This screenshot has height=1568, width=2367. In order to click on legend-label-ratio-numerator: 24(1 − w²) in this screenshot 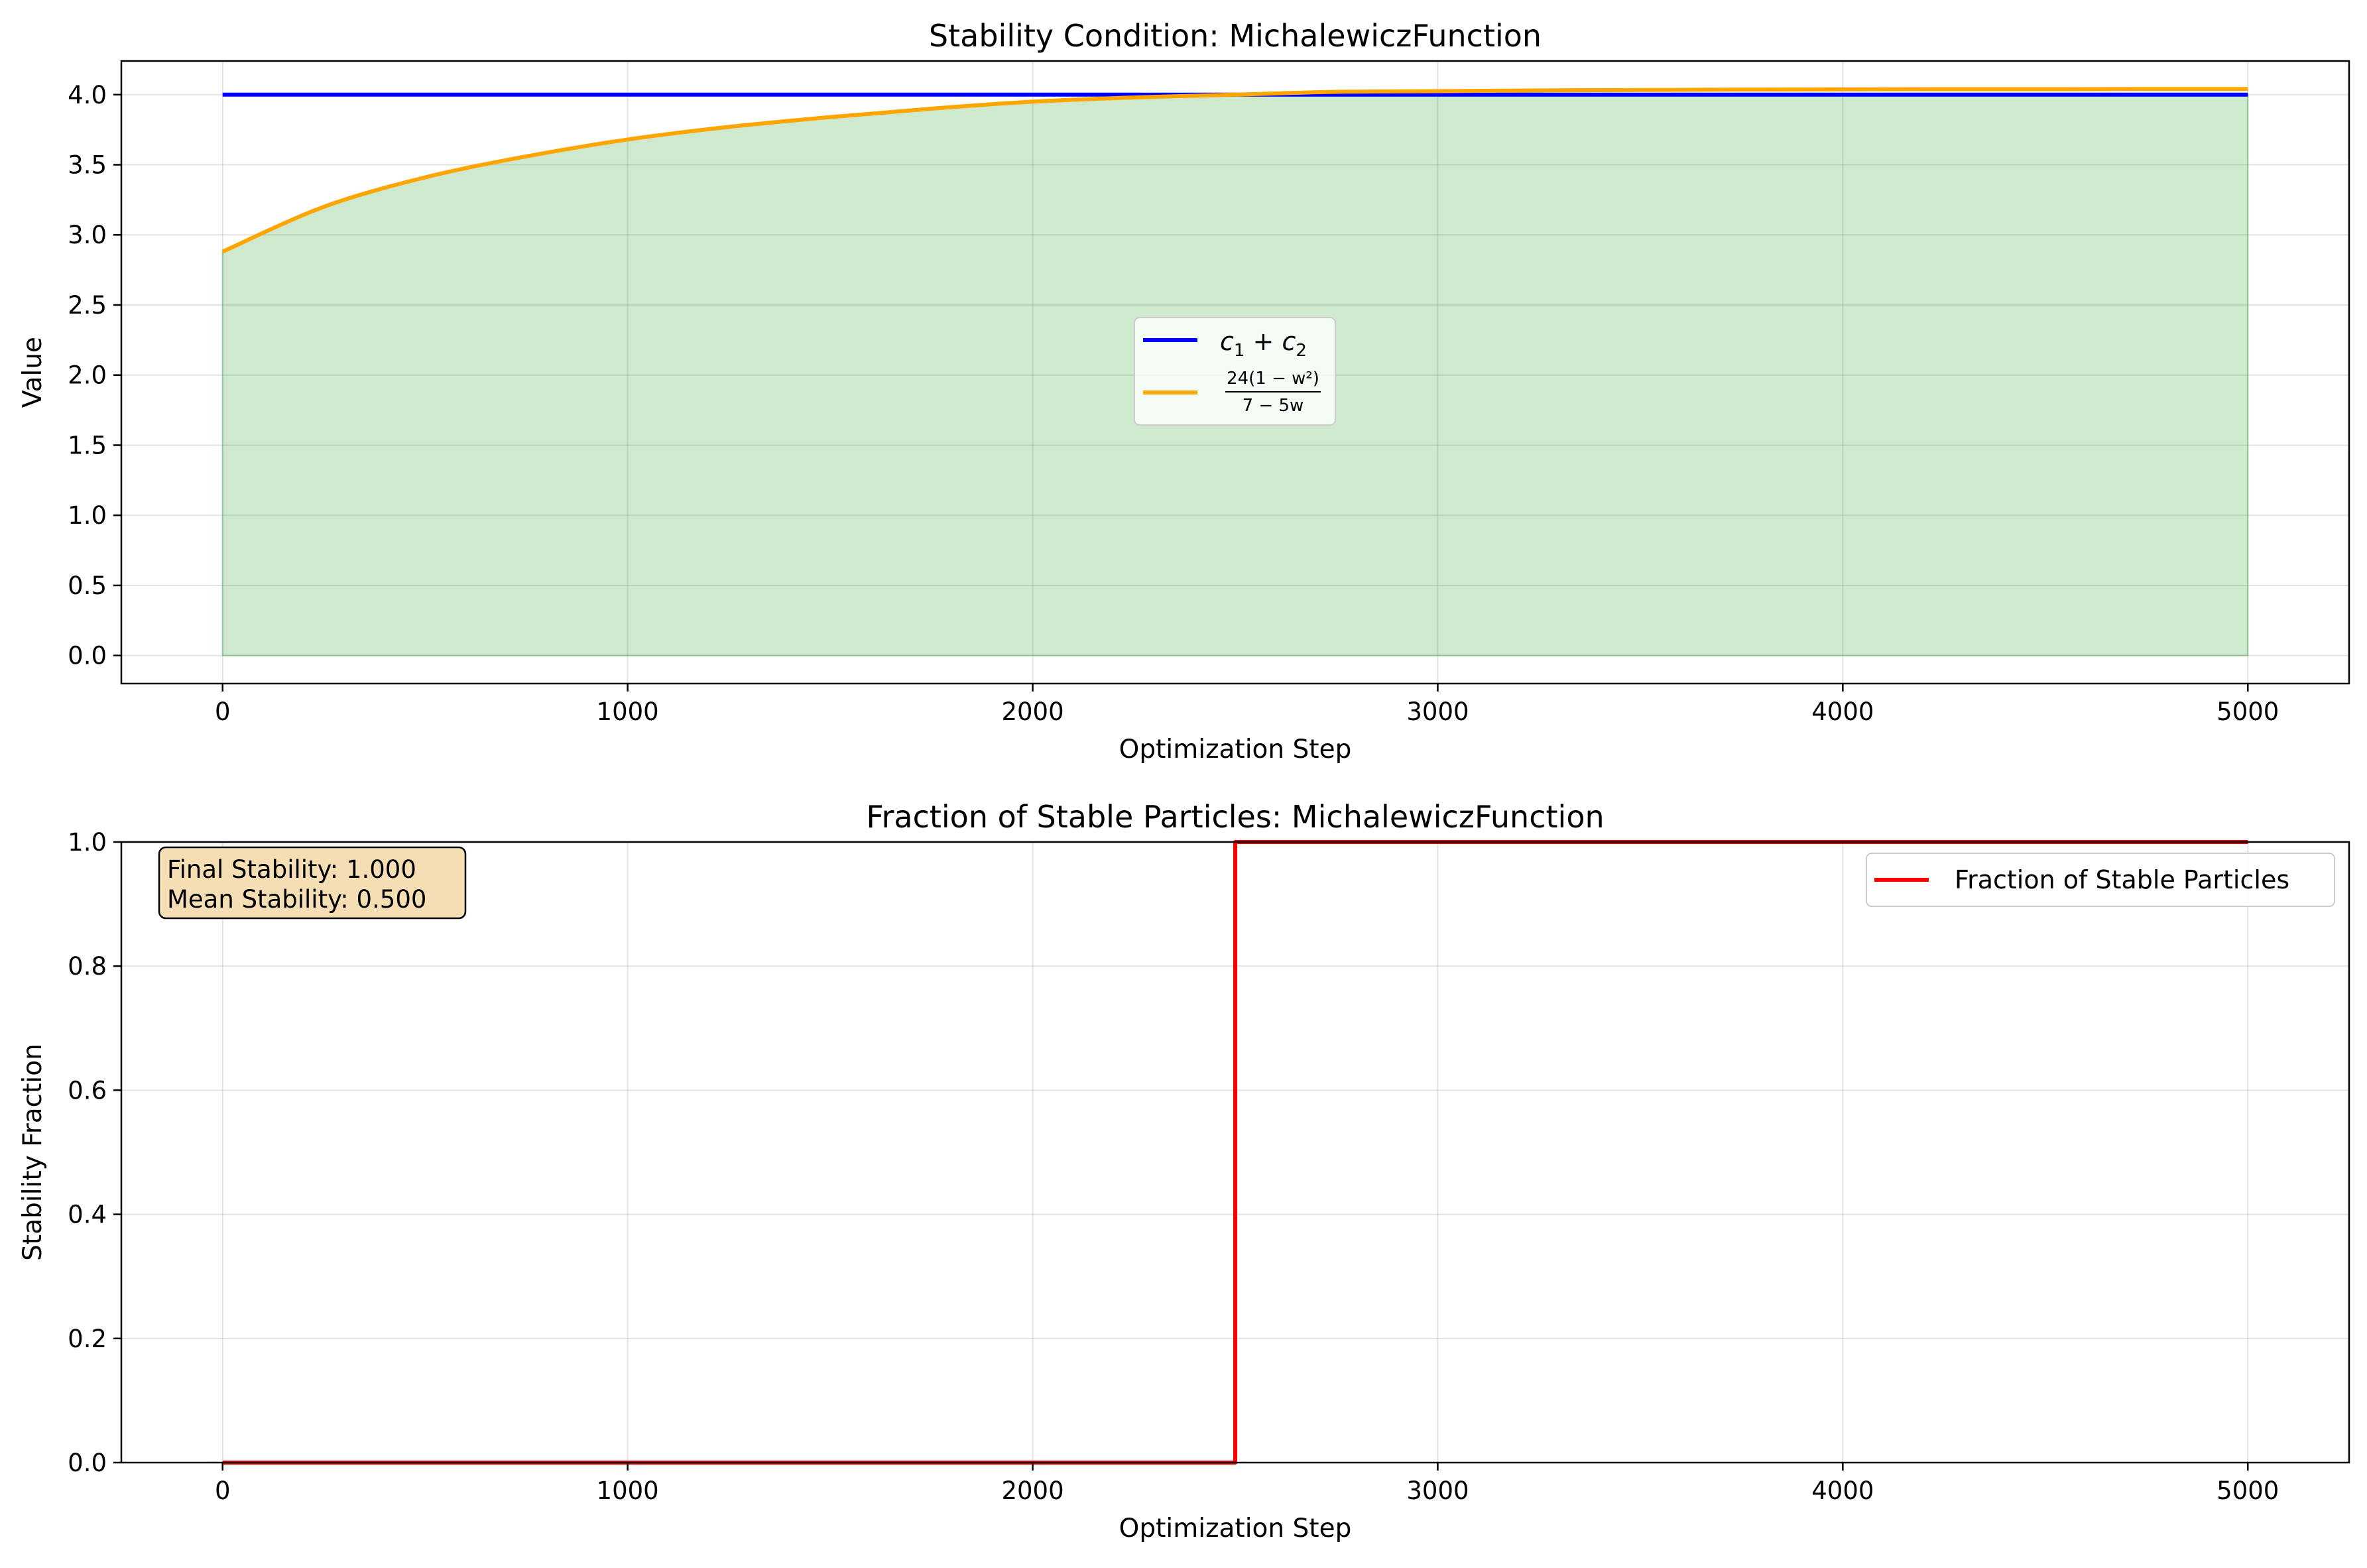, I will do `click(1273, 379)`.